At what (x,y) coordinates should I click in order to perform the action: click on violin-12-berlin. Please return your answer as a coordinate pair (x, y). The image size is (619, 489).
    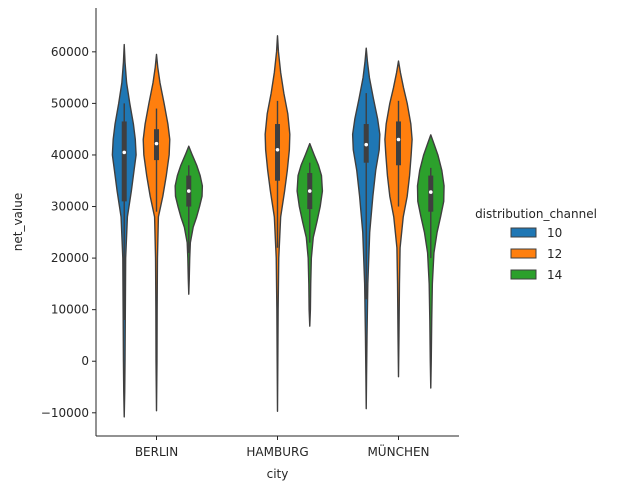
    Looking at the image, I should click on (156, 232).